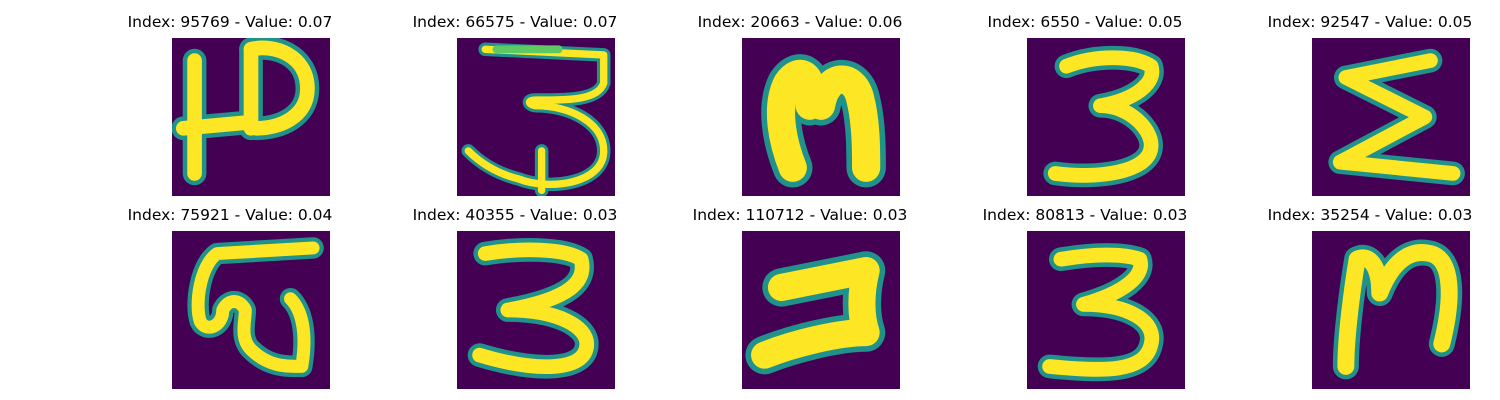 Image resolution: width=1500 pixels, height=400 pixels. I want to click on panel-title: Index: 92547 - Value: 0.05, so click(1370, 22).